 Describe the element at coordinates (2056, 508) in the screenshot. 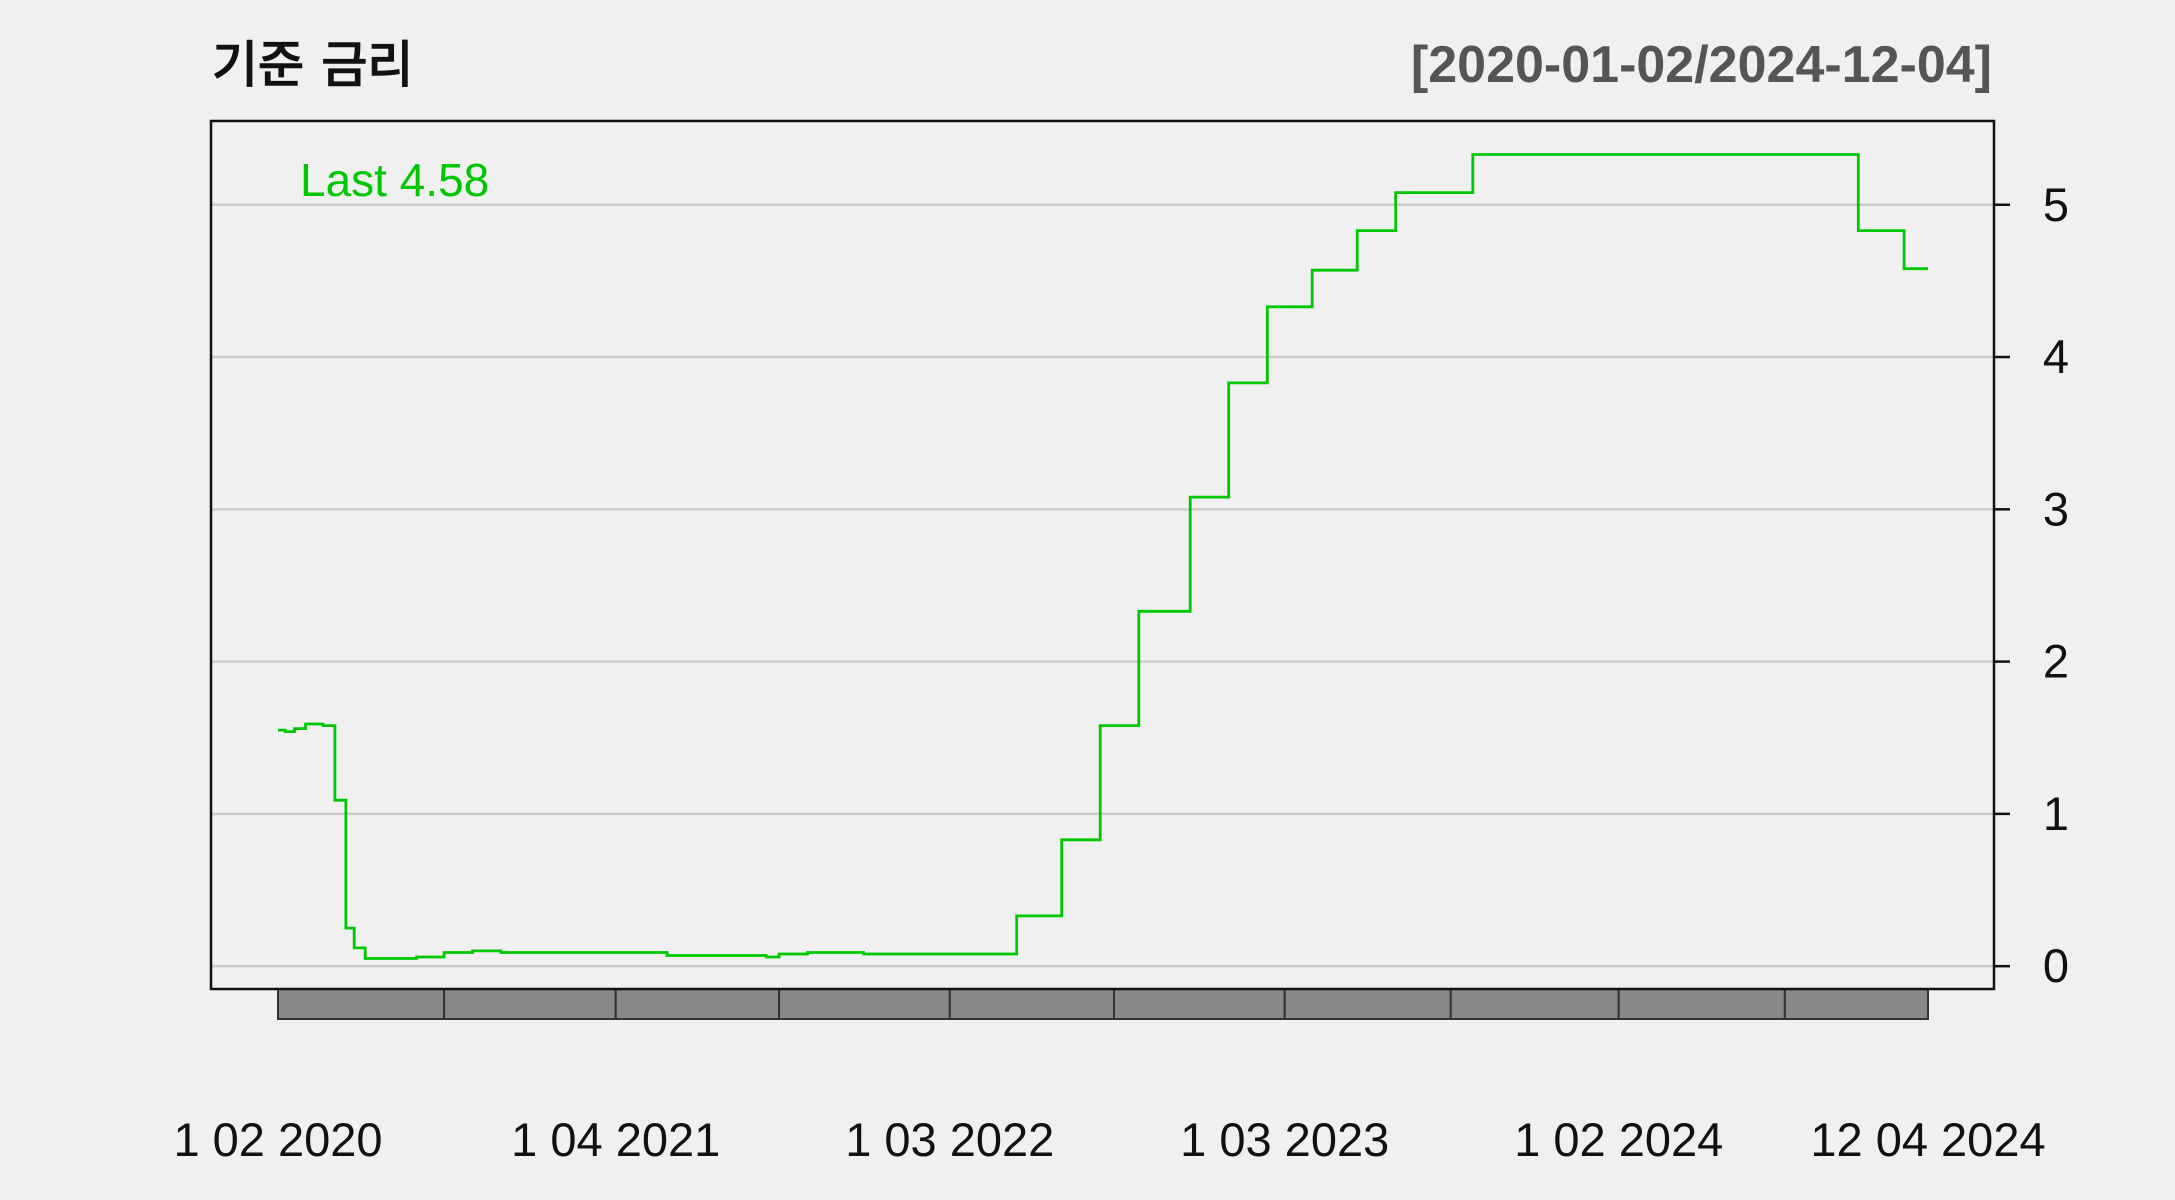

I see `y-tick-label: 3` at that location.